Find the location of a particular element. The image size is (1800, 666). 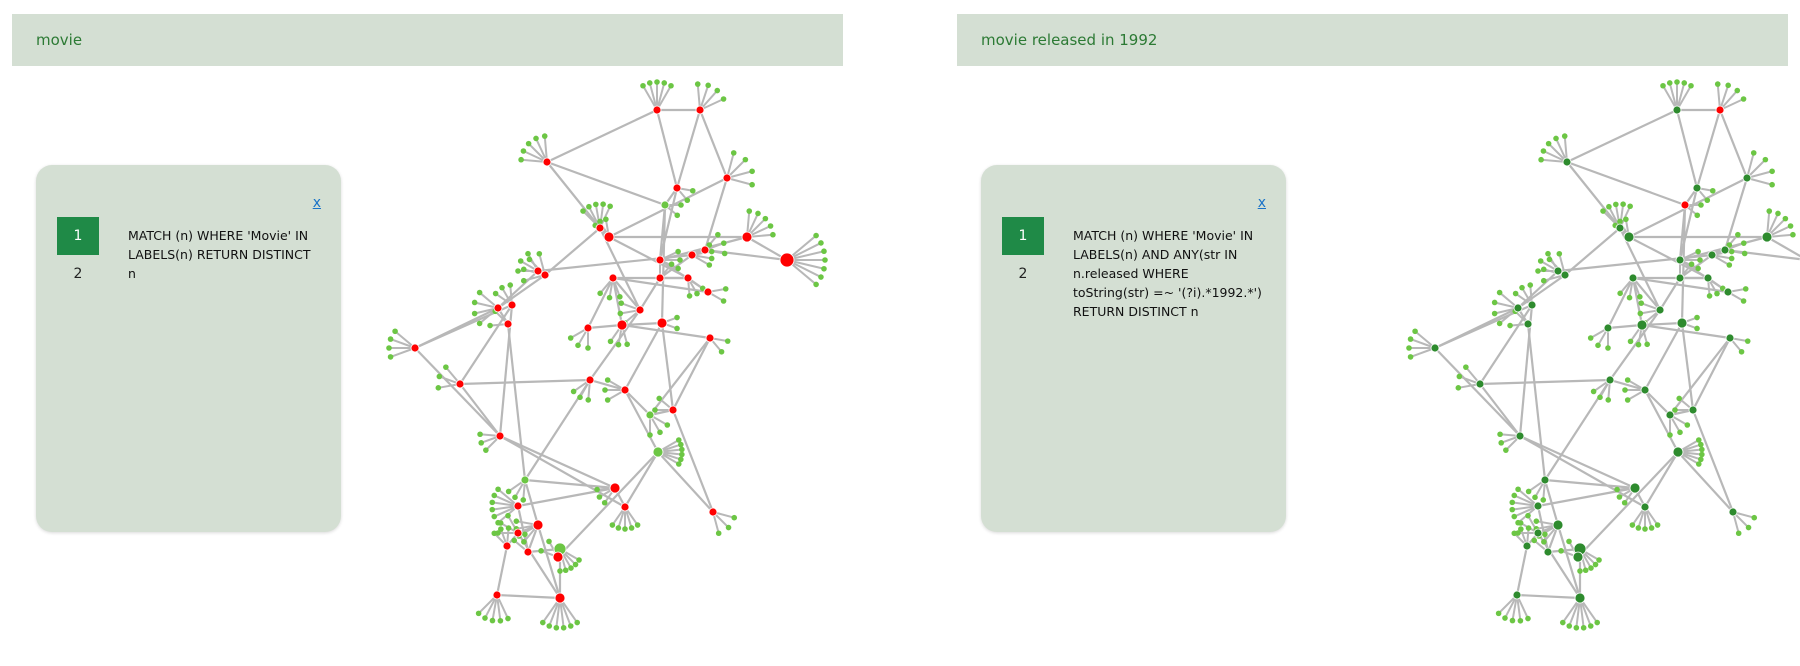

left-close-link: x is located at coordinates (316, 203).